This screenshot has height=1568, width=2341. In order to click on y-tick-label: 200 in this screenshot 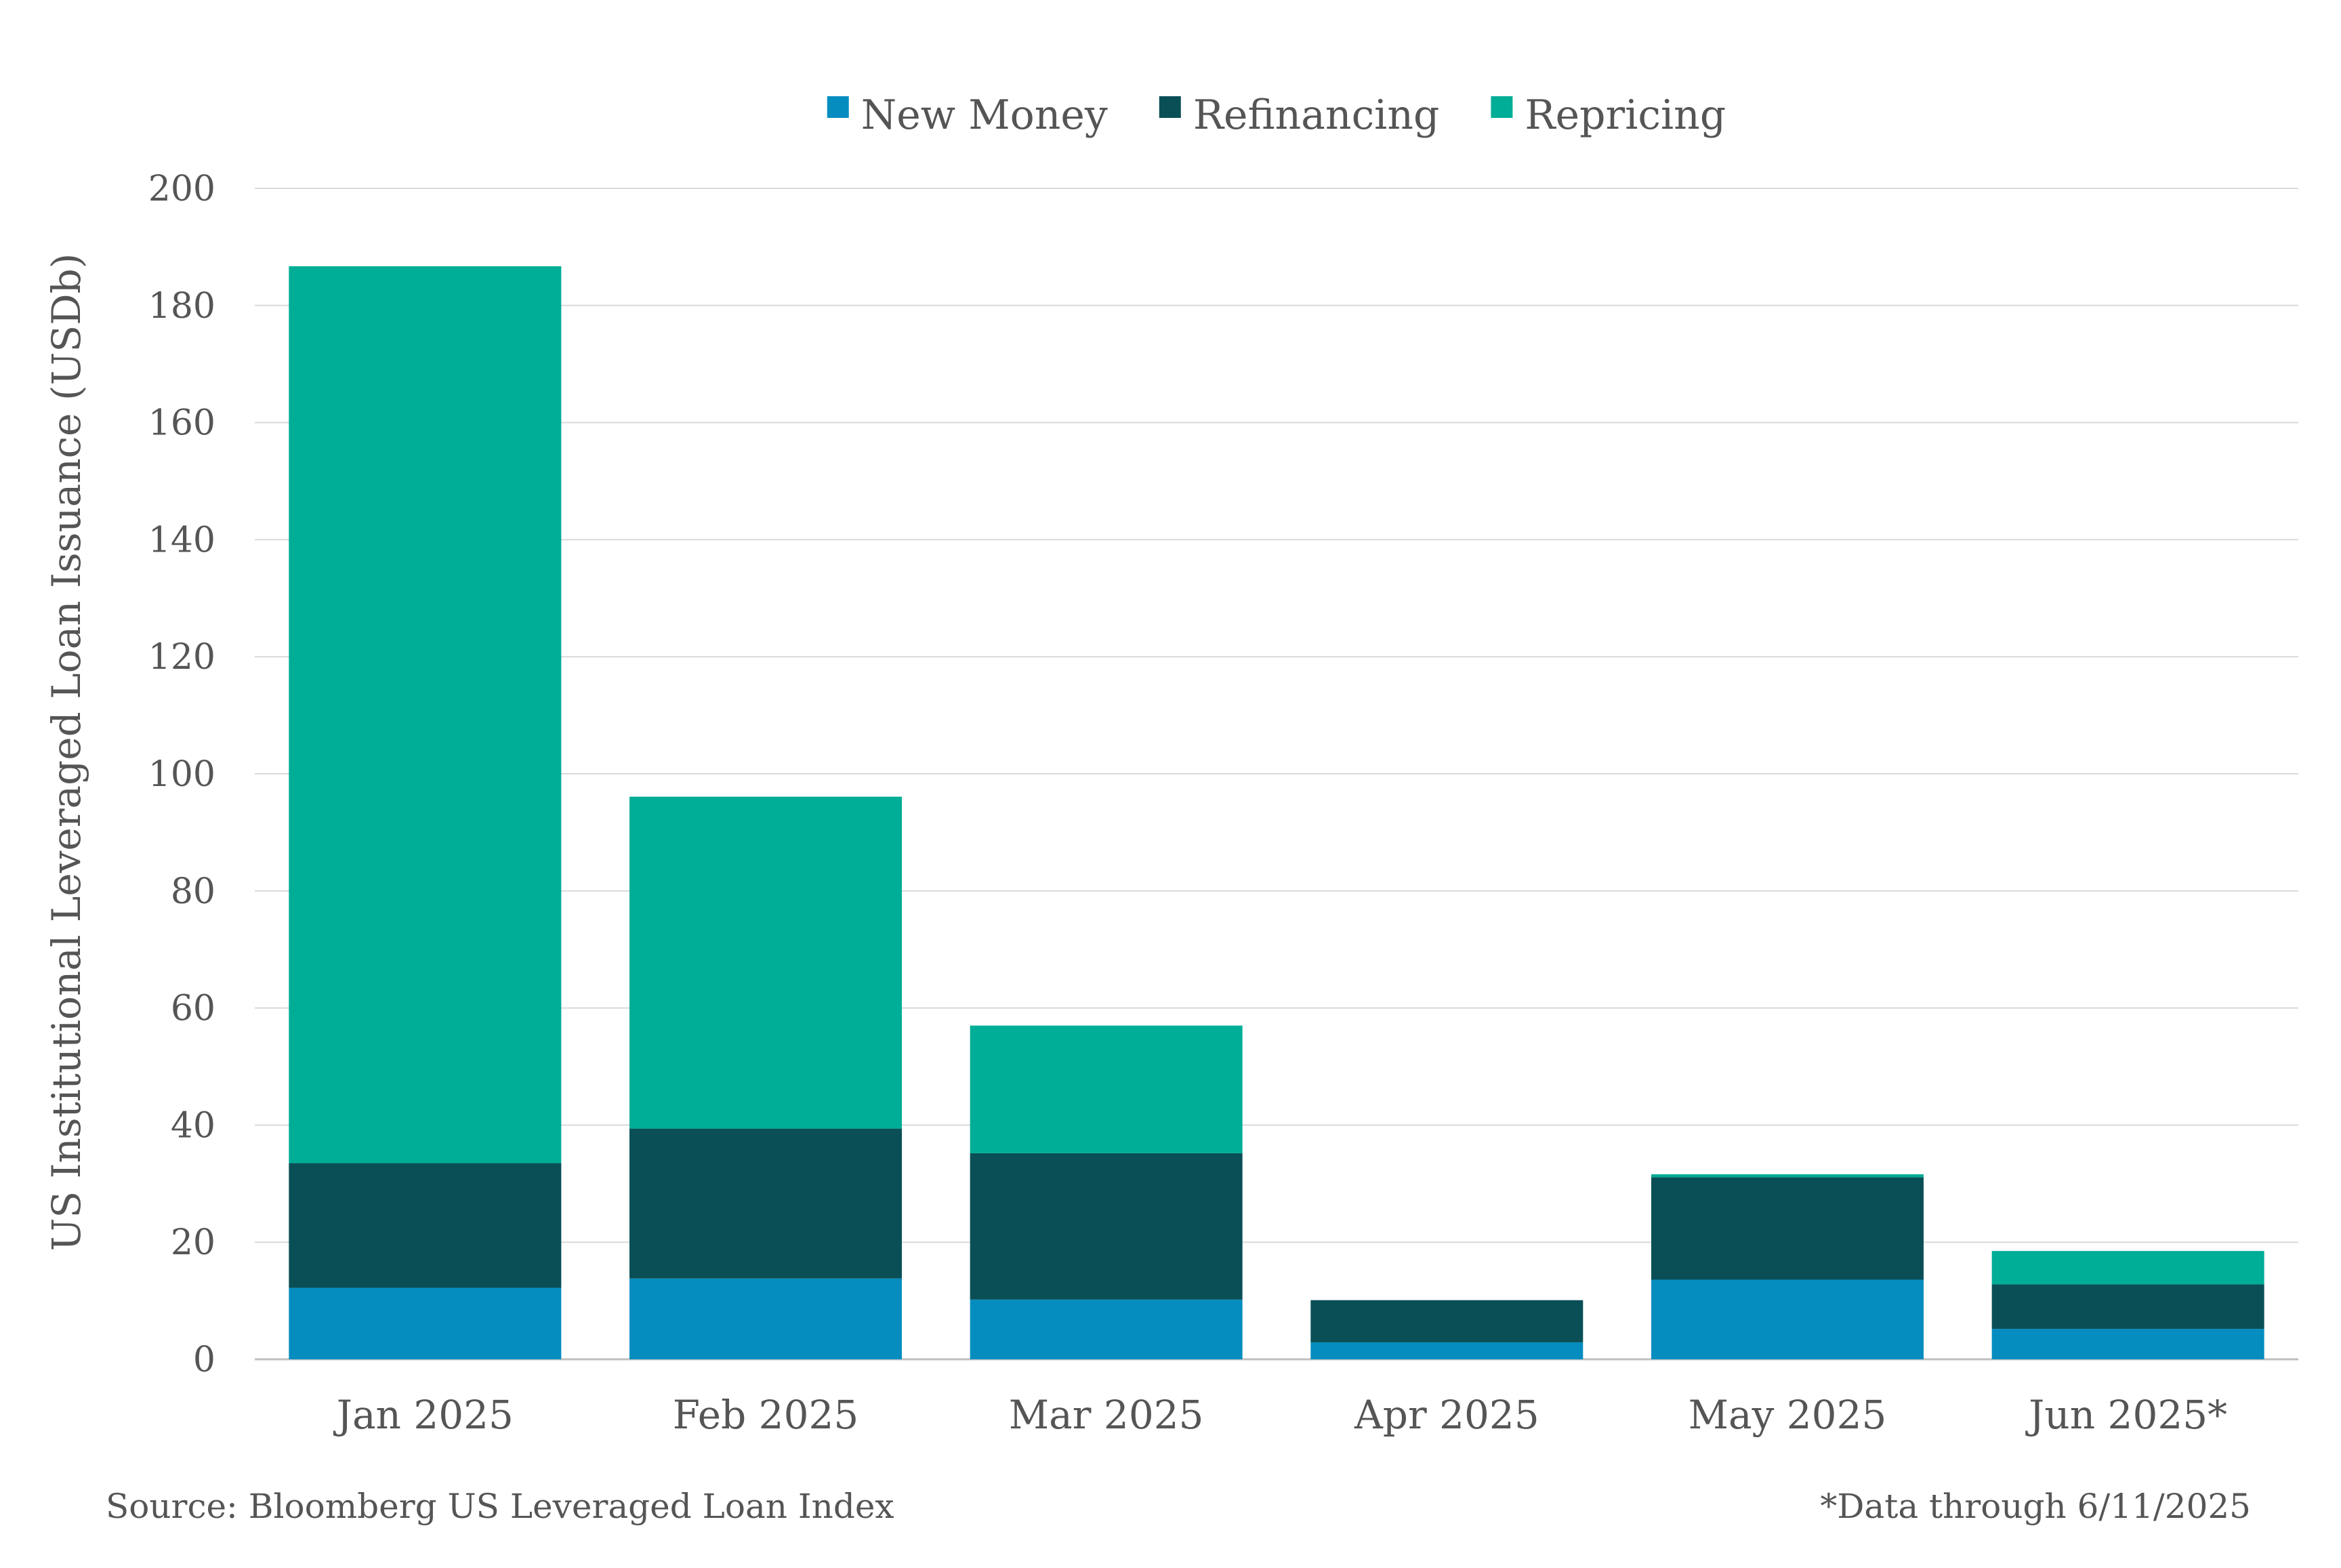, I will do `click(181, 189)`.